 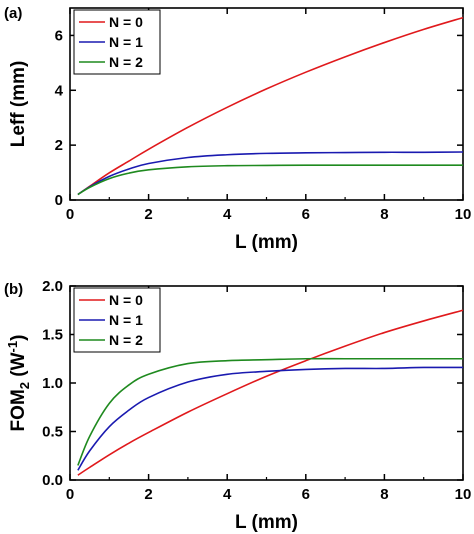 I want to click on y-axis-label: FOM2 (W-1), so click(x=18, y=383).